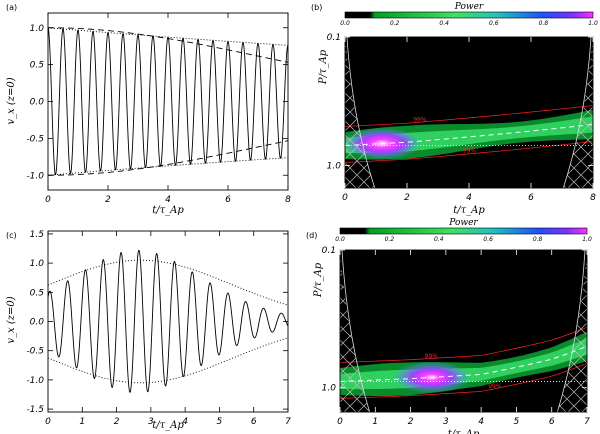 This screenshot has width=600, height=434. What do you see at coordinates (340, 239) in the screenshot?
I see `panel-d-colorbar-tick-label: 0.0` at bounding box center [340, 239].